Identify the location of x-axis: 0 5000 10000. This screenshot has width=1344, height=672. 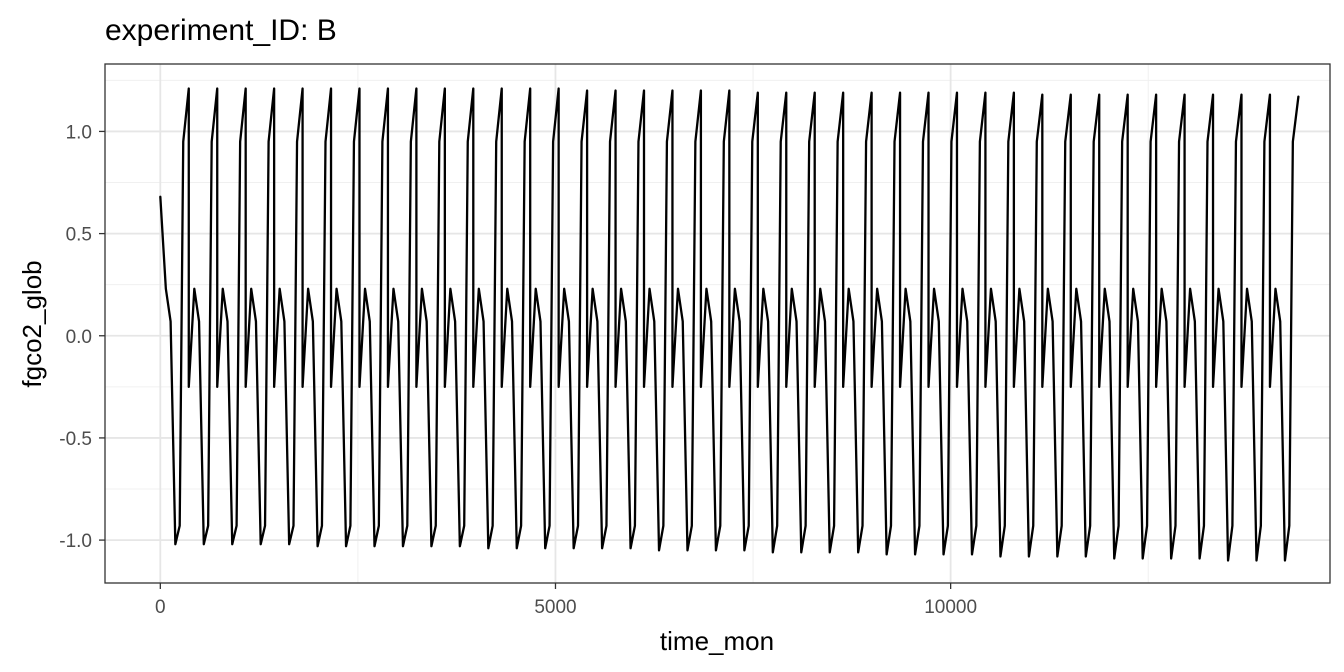
(566, 600).